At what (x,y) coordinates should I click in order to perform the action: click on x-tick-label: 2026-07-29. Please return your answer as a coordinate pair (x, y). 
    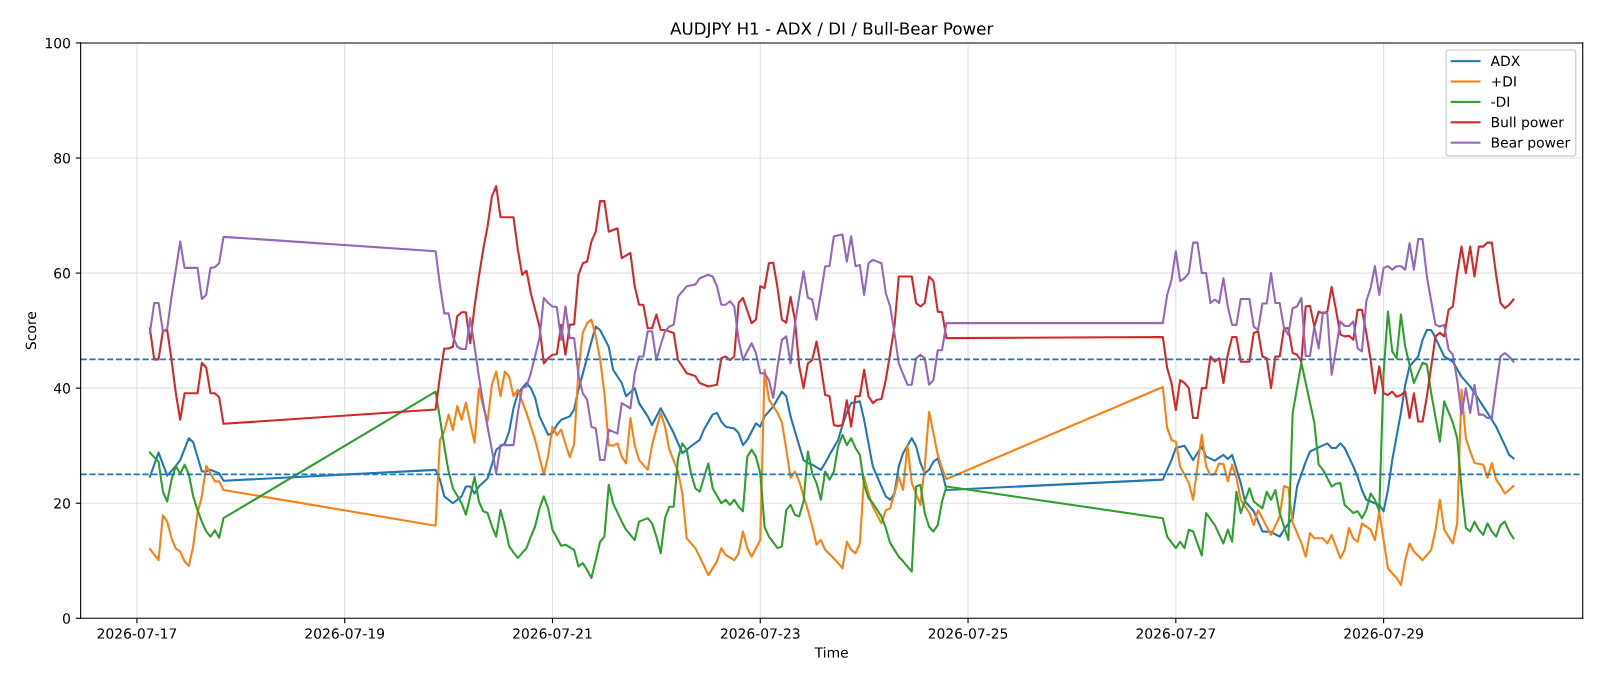
    Looking at the image, I should click on (1383, 633).